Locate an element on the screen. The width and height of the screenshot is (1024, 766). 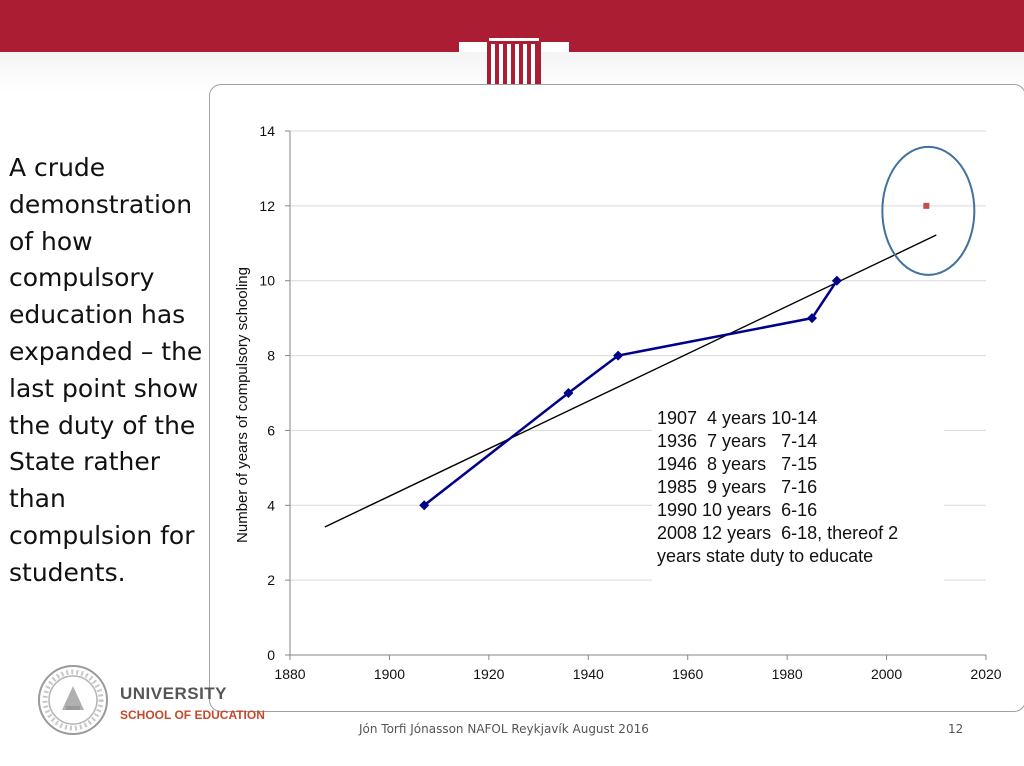
x-tick-label: 2020 is located at coordinates (985, 674).